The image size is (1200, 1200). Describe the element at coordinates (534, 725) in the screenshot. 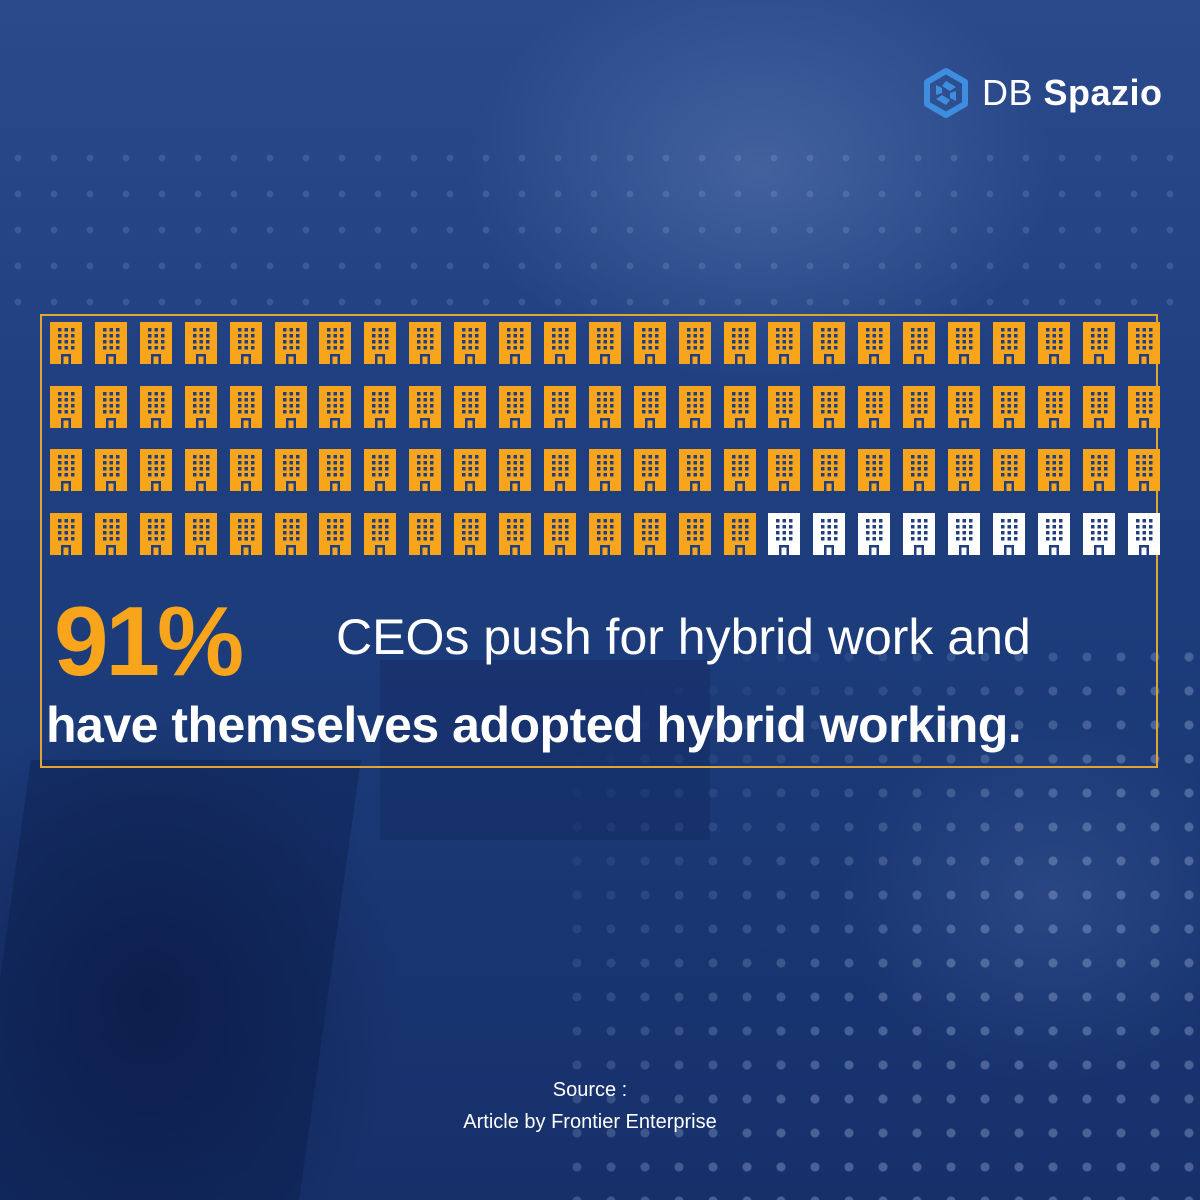

I see `headline-line-2: have themselves adopted hybrid working.` at that location.